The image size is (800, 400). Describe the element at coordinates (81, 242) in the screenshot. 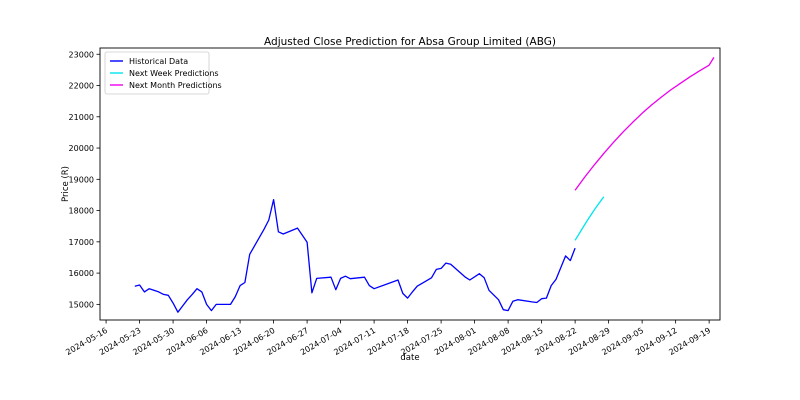

I see `y-tick-label: 17000` at that location.